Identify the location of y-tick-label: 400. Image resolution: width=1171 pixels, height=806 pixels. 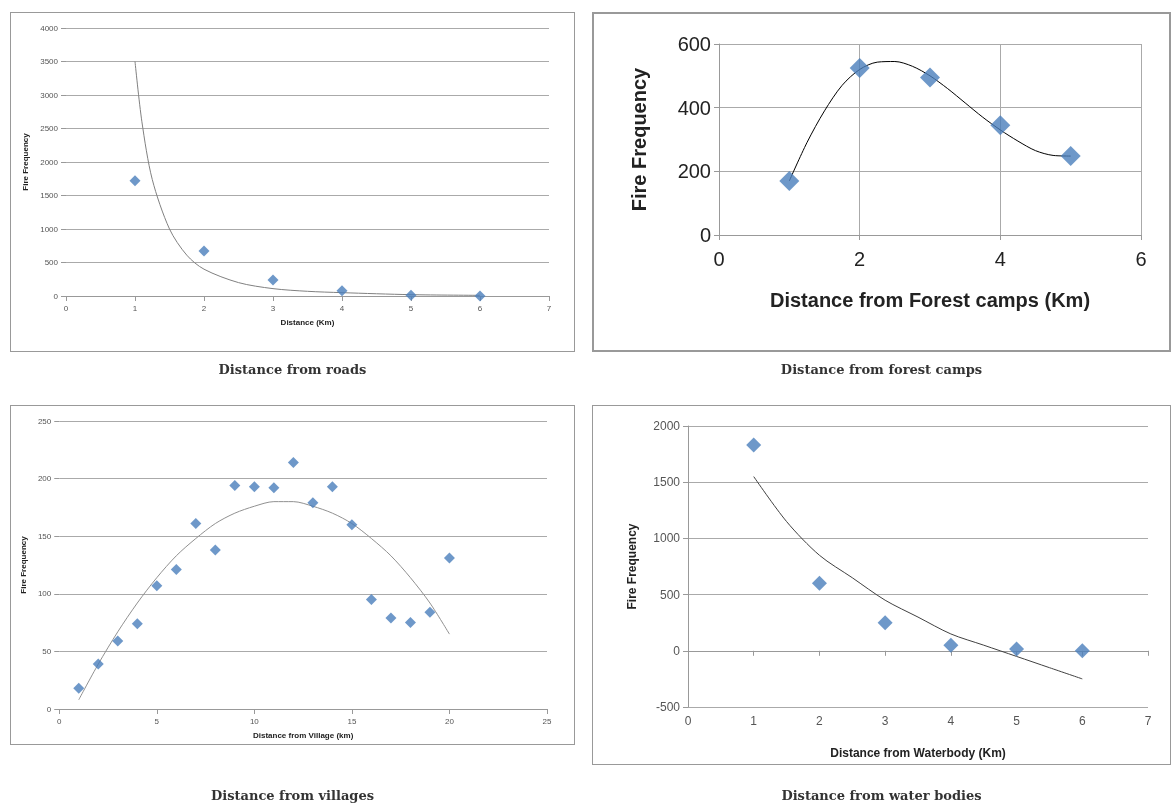
(694, 107).